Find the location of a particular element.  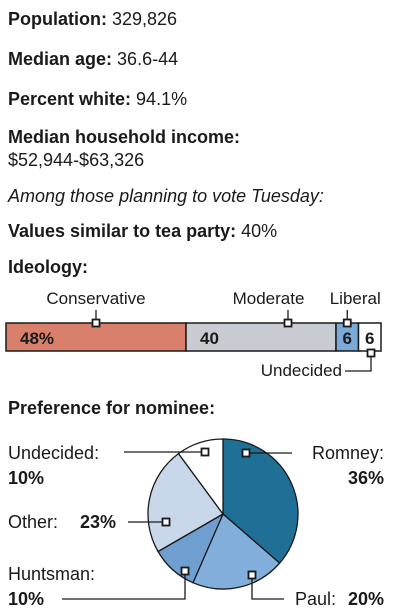

leader-dot-romney is located at coordinates (246, 453).